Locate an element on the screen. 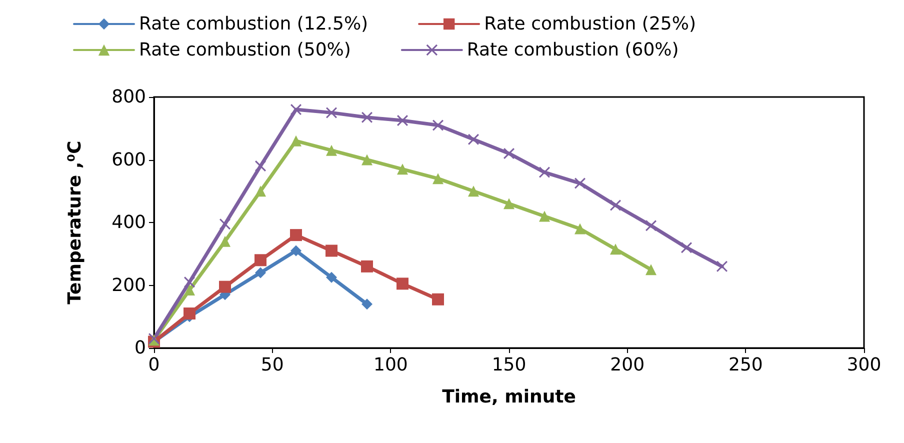 The image size is (904, 443). y-tick-label: 800 is located at coordinates (129, 97).